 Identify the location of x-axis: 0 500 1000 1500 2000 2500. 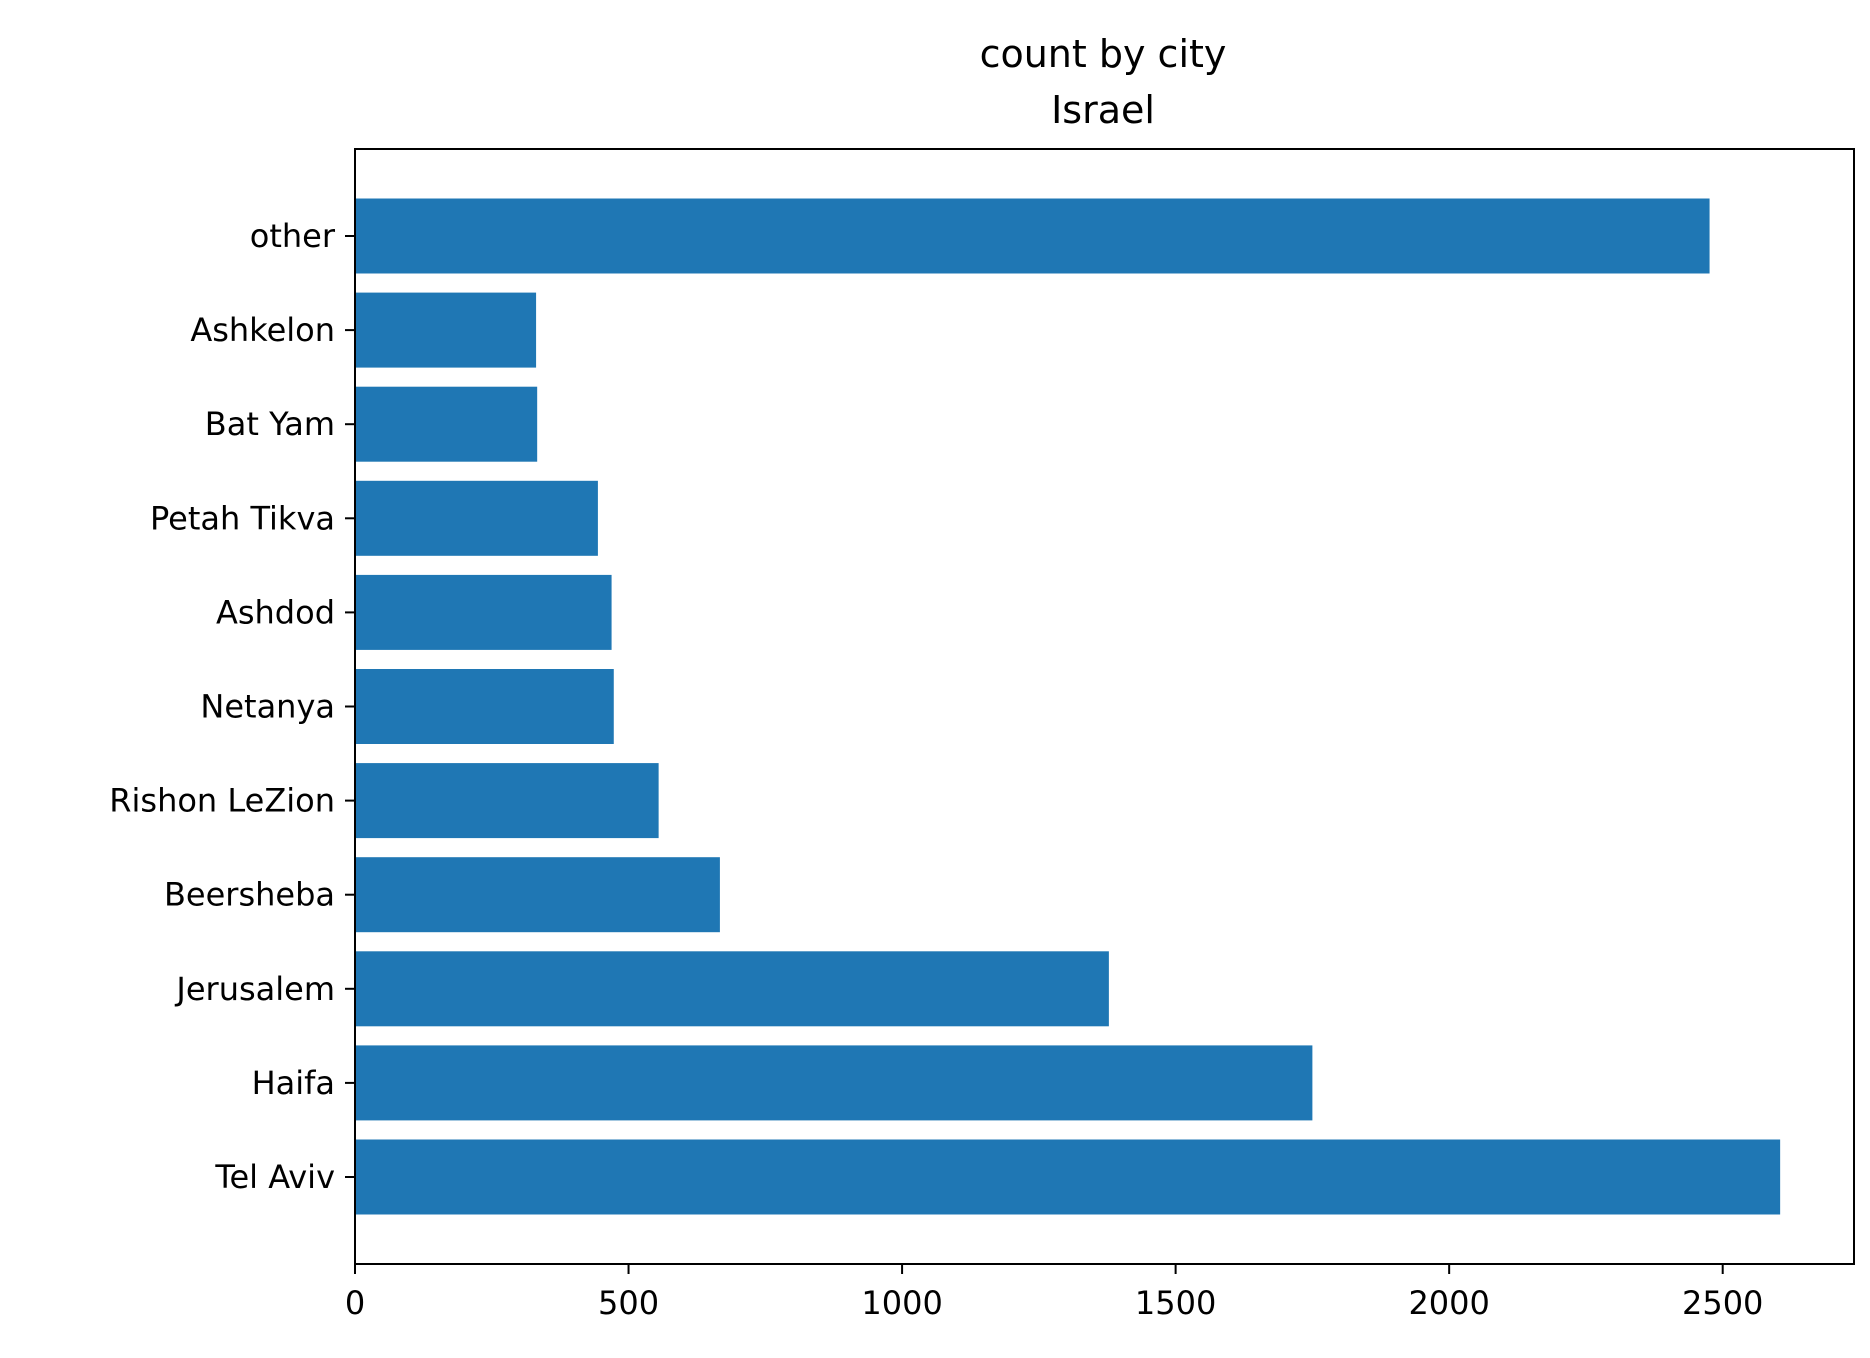
(1054, 1293).